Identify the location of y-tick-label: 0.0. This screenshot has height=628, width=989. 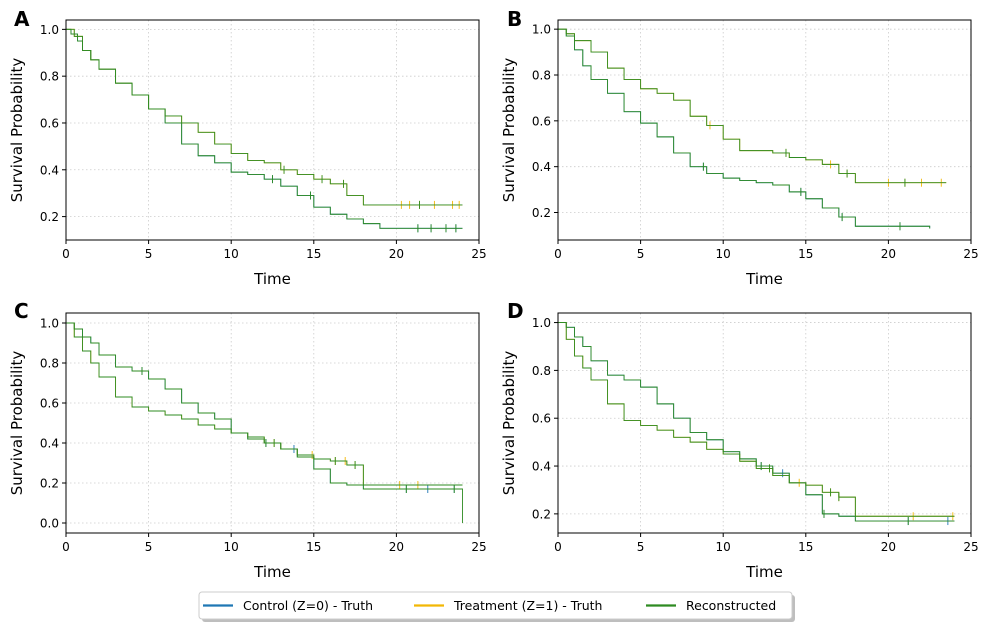
(49, 524).